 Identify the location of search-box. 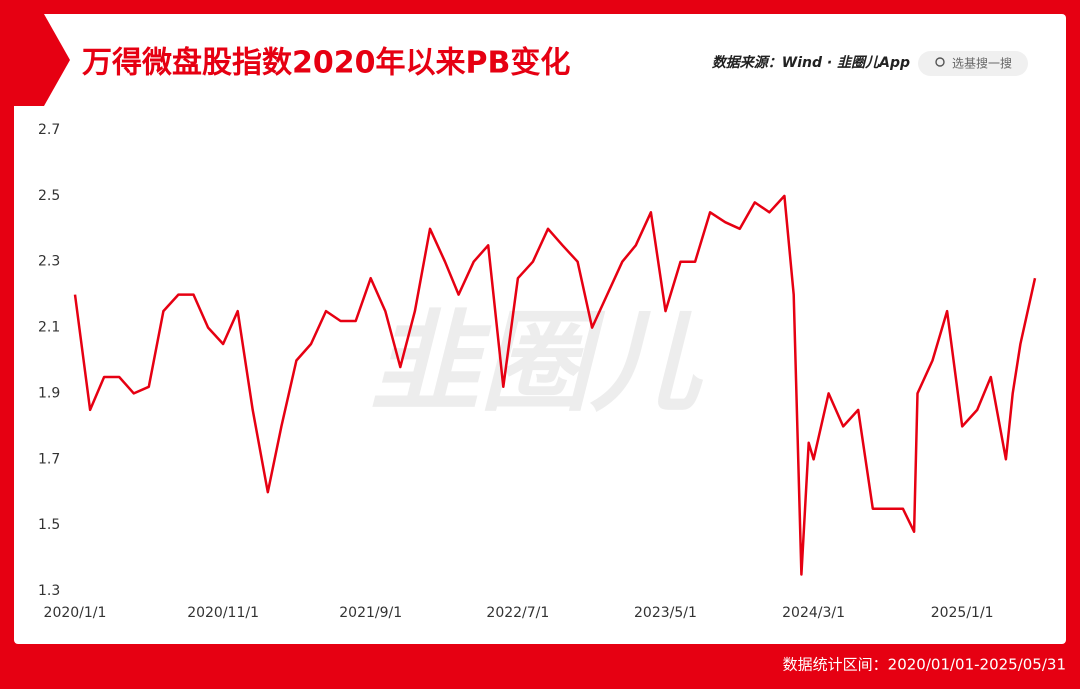
(973, 63).